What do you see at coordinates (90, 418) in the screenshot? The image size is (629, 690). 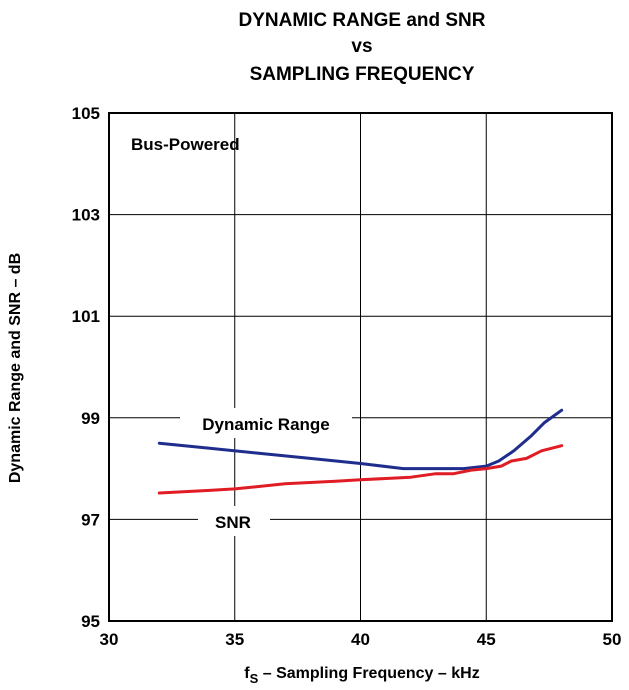 I see `y-tick-label: 99` at bounding box center [90, 418].